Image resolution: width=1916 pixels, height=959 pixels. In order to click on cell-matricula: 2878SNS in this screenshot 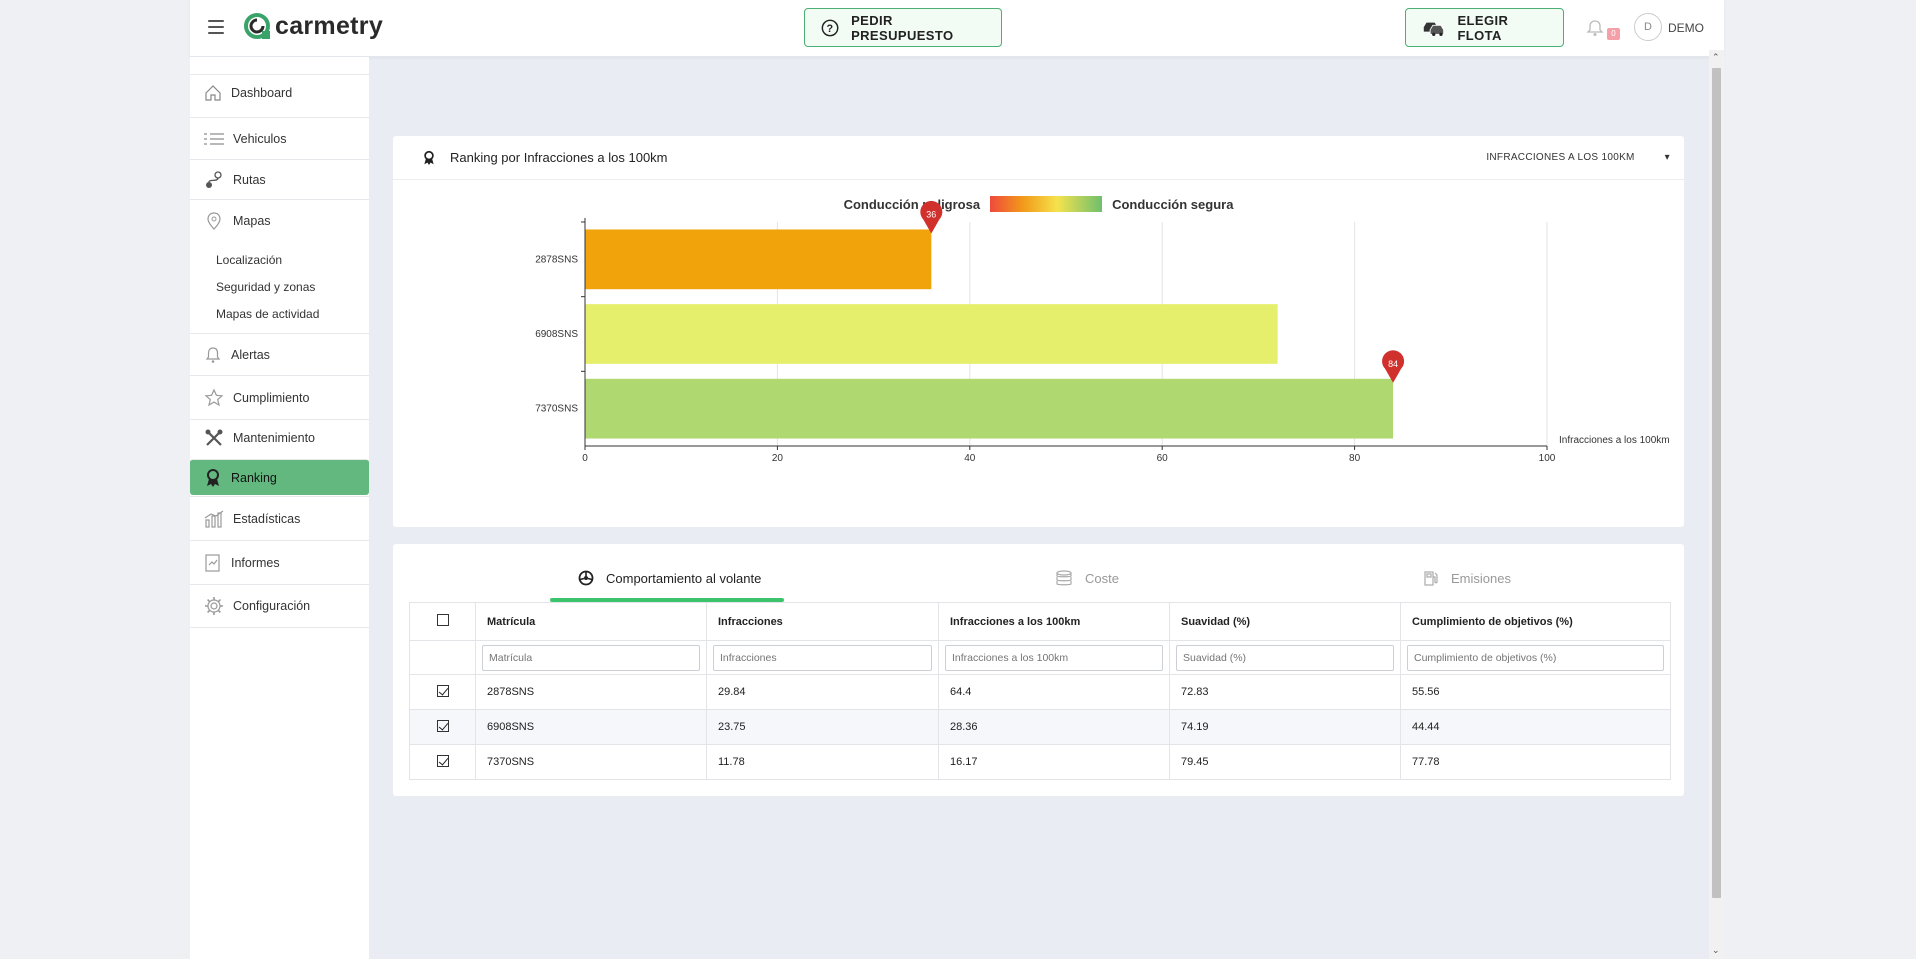, I will do `click(591, 692)`.